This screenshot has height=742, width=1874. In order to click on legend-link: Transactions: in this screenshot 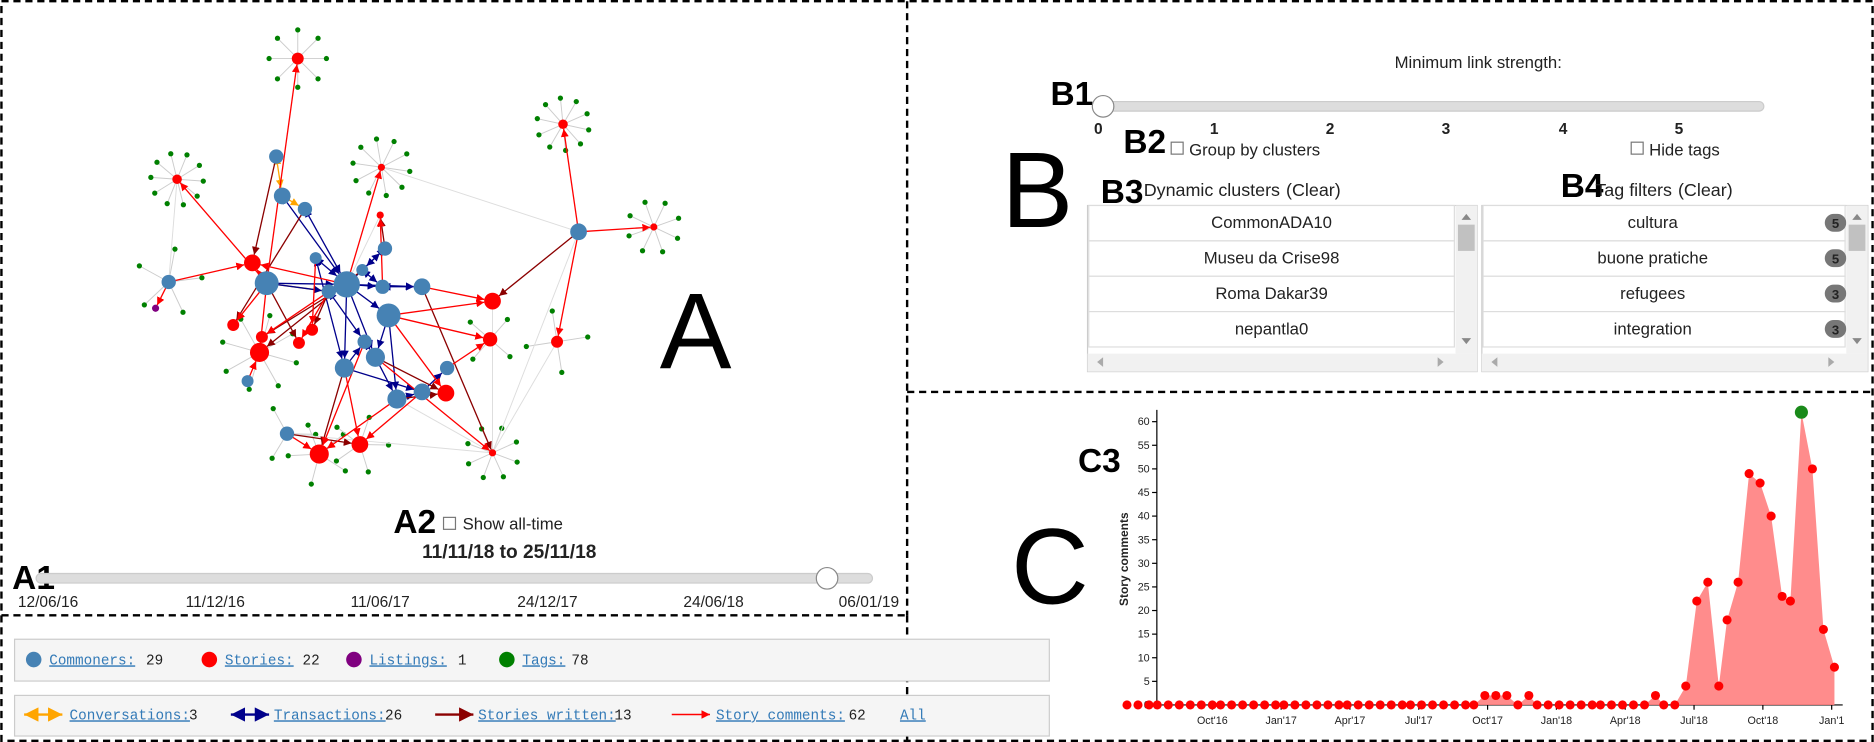, I will do `click(330, 716)`.